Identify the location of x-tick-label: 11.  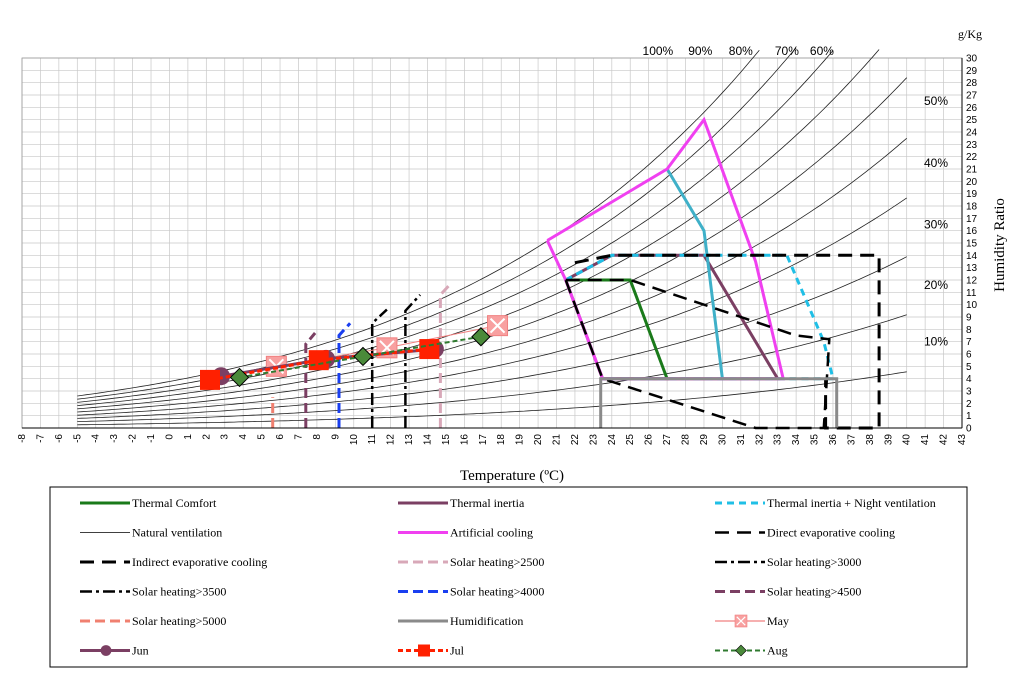
(372, 439).